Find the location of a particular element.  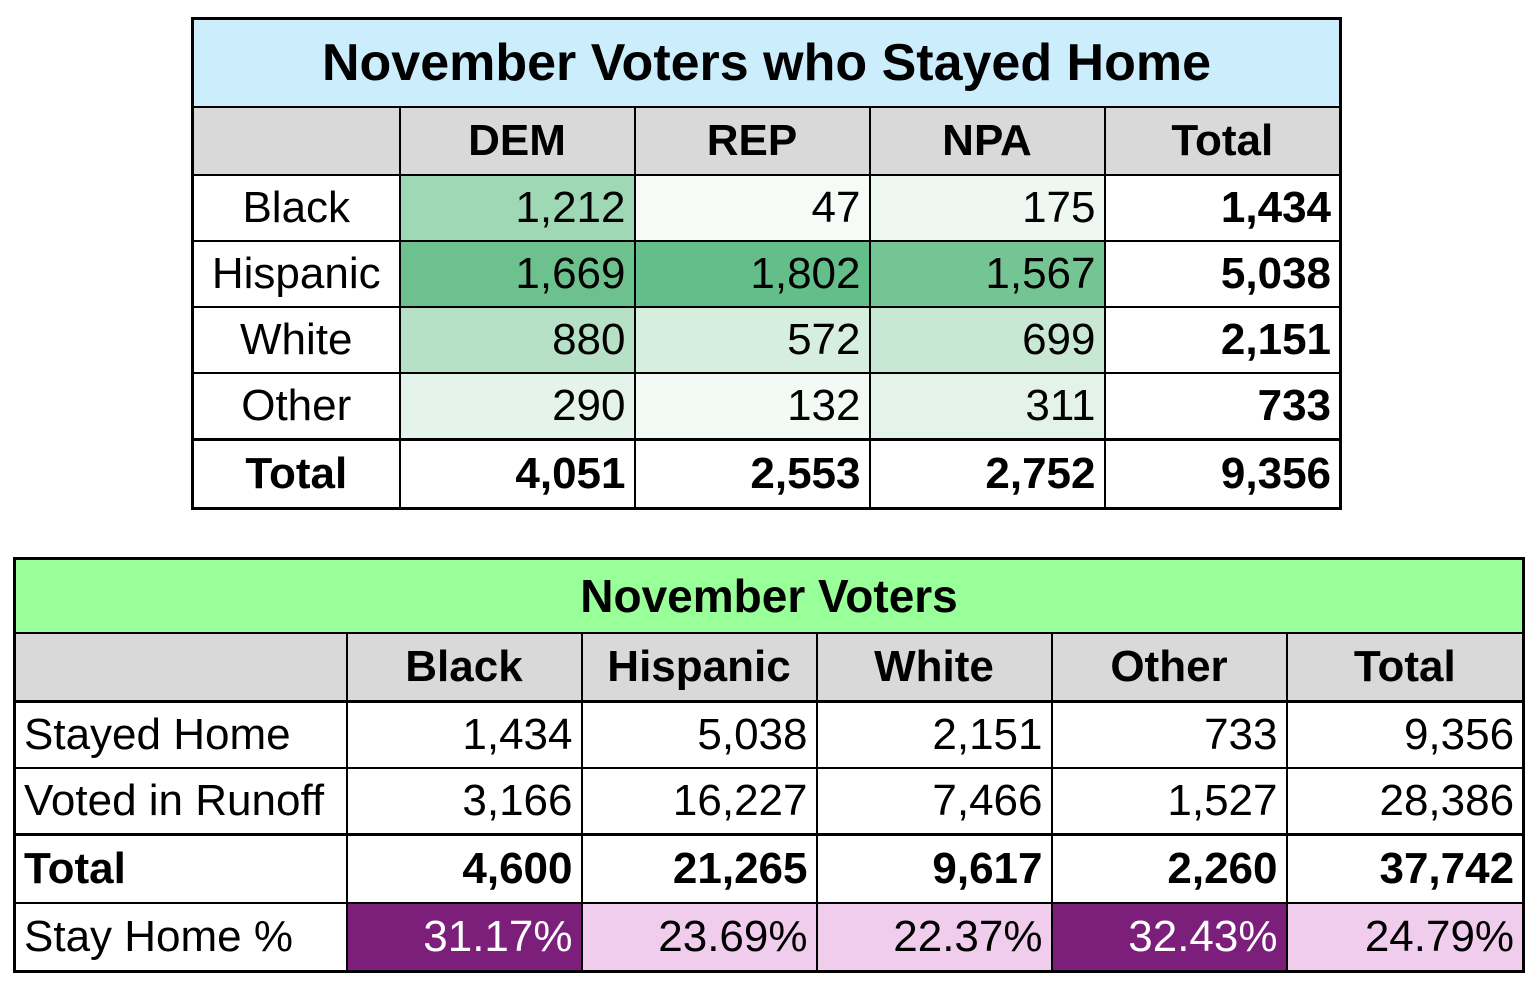

row-label: Voted in Runoff is located at coordinates (180, 801).